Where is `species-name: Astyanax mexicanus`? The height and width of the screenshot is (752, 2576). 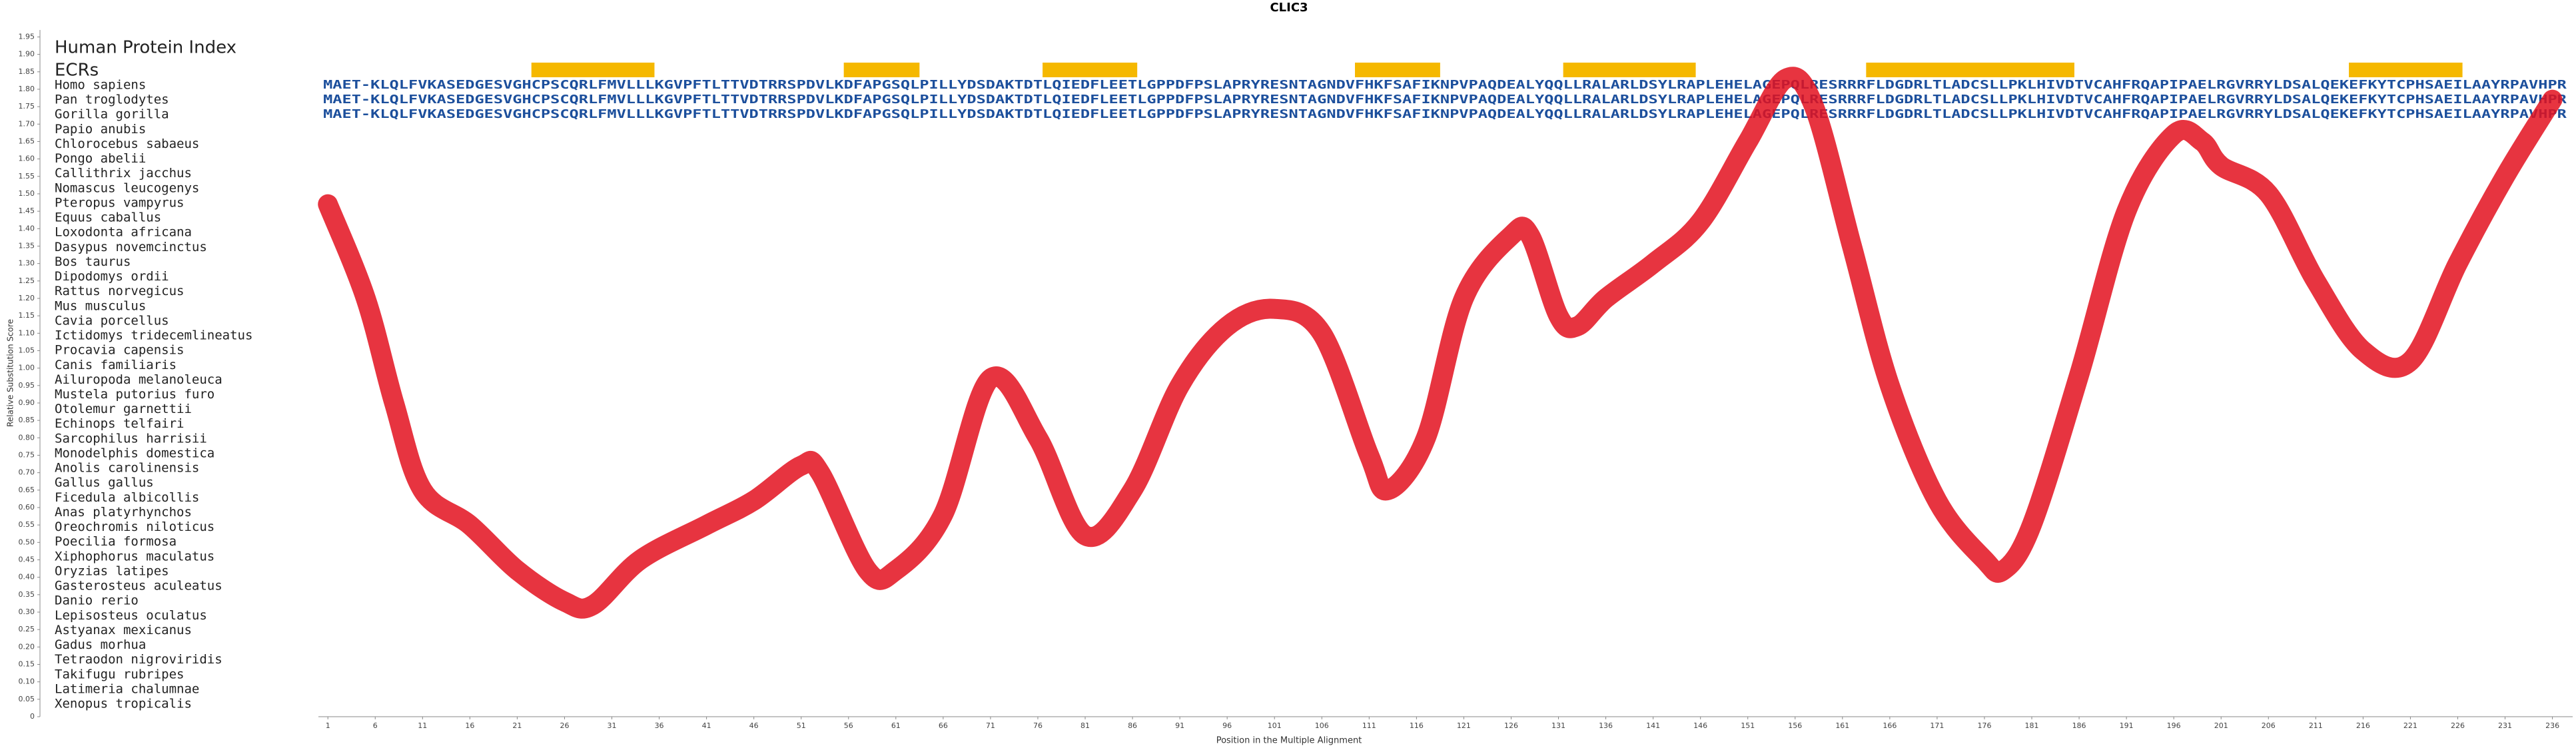 species-name: Astyanax mexicanus is located at coordinates (124, 630).